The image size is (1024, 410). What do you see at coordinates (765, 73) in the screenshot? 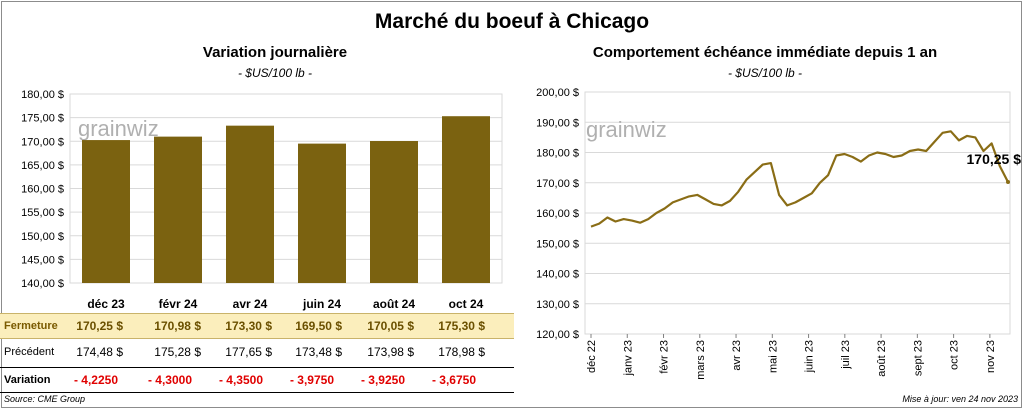
I see `line-chart-unit: - $US/100 lb -` at bounding box center [765, 73].